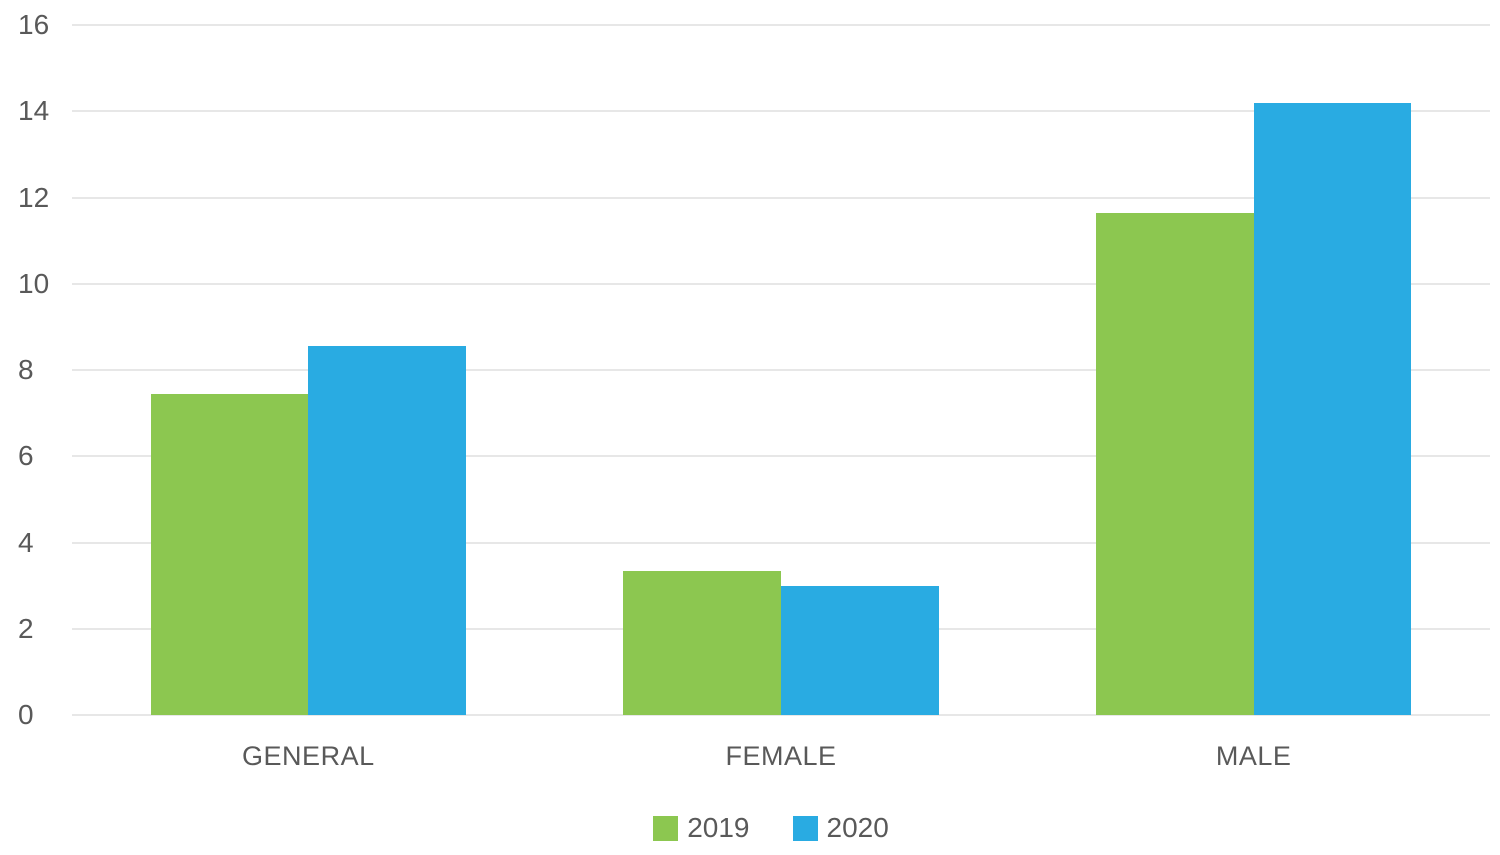  I want to click on legend-item-2019: 2019, so click(701, 828).